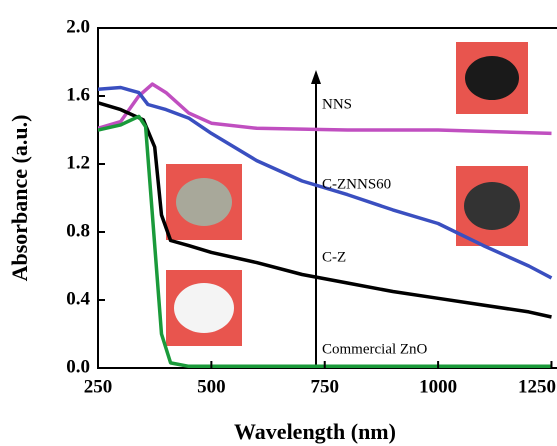 Image resolution: width=557 pixels, height=446 pixels. What do you see at coordinates (438, 386) in the screenshot?
I see `x-tick-label: 1000` at bounding box center [438, 386].